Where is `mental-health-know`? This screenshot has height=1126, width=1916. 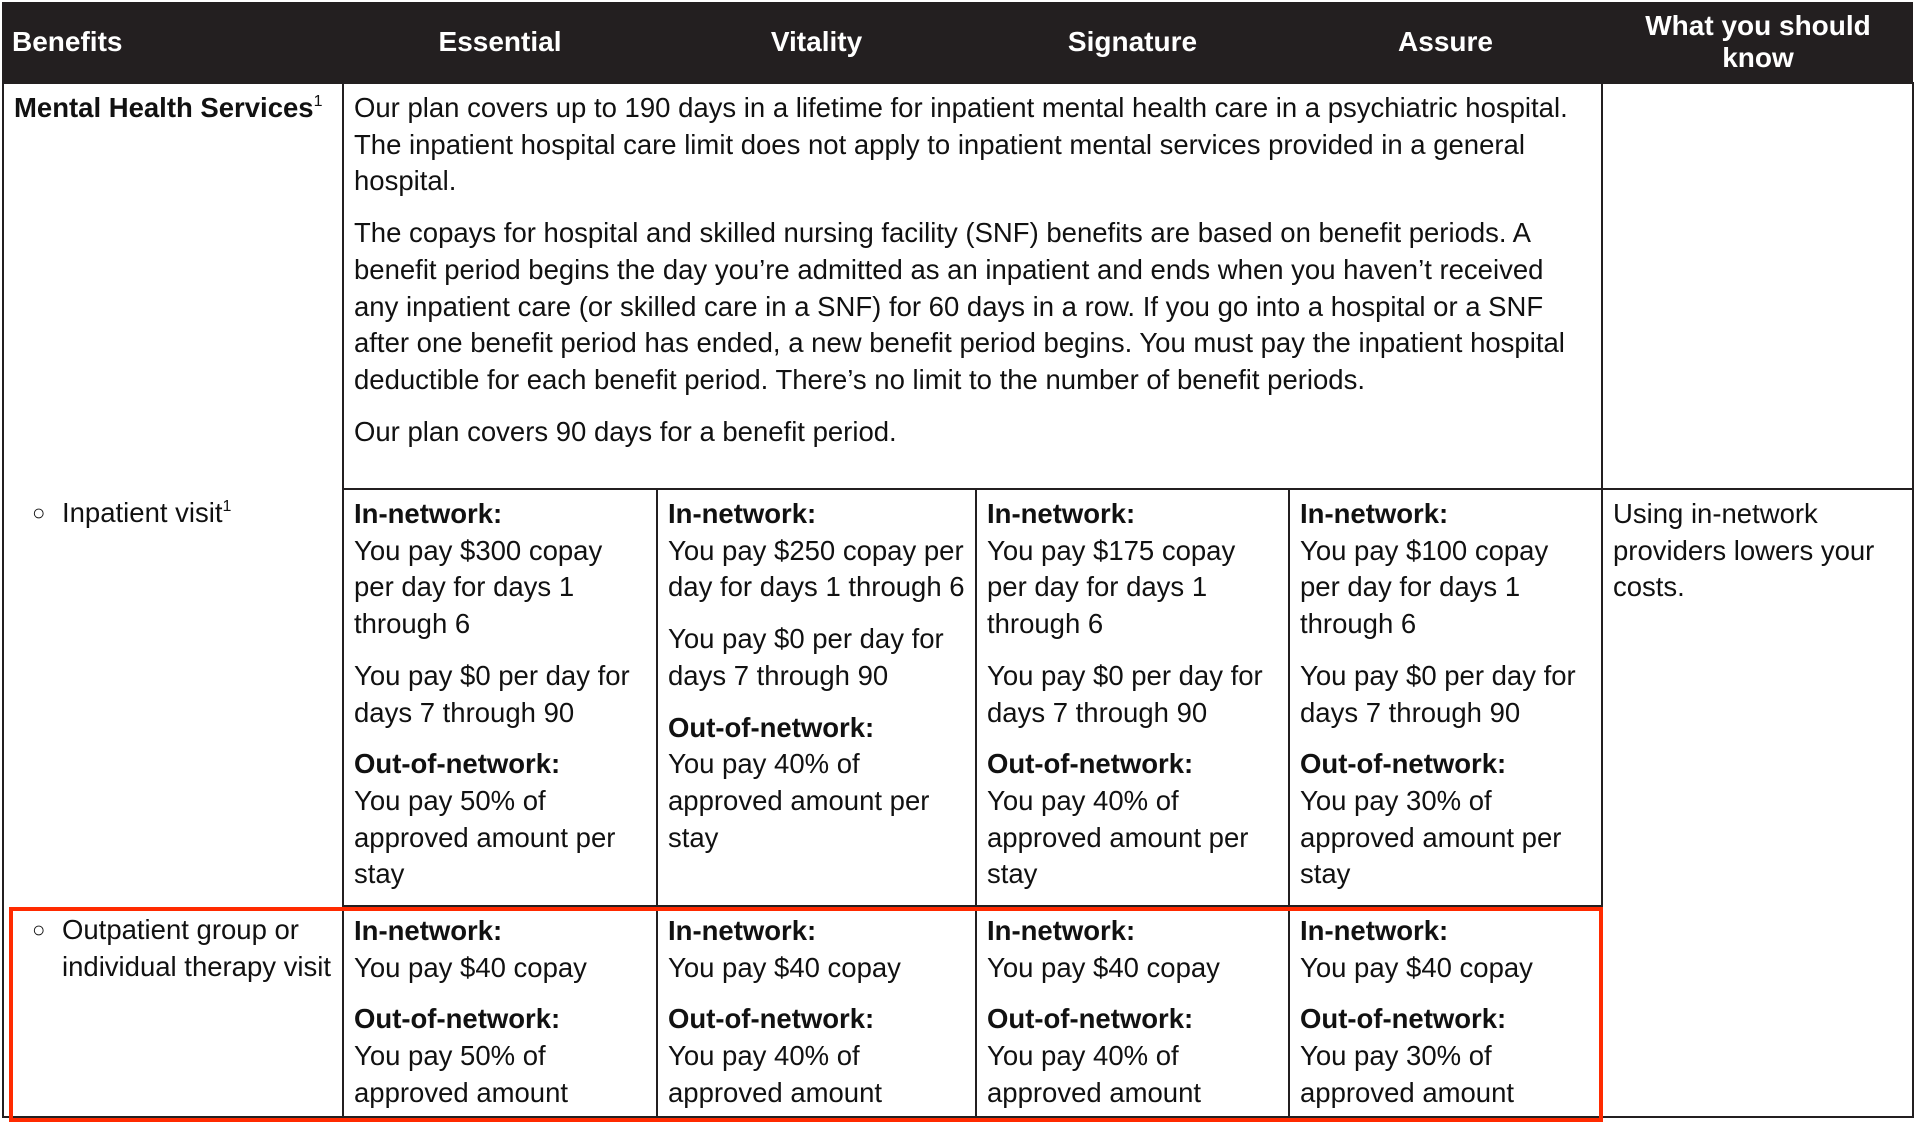 mental-health-know is located at coordinates (1757, 286).